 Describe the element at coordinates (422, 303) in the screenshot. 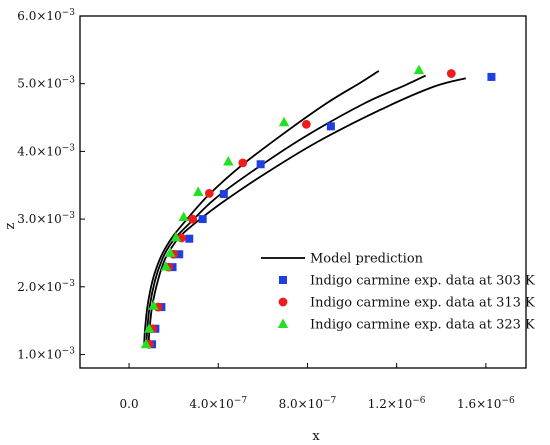

I see `legend-label: Indigo carmine exp. data at 313 K` at that location.